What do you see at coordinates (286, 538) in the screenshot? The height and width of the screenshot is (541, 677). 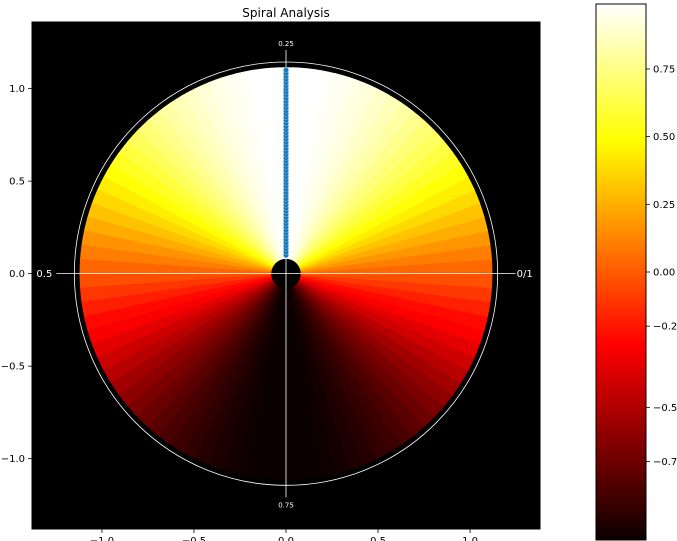 I see `x-tick-label: 0.0` at bounding box center [286, 538].